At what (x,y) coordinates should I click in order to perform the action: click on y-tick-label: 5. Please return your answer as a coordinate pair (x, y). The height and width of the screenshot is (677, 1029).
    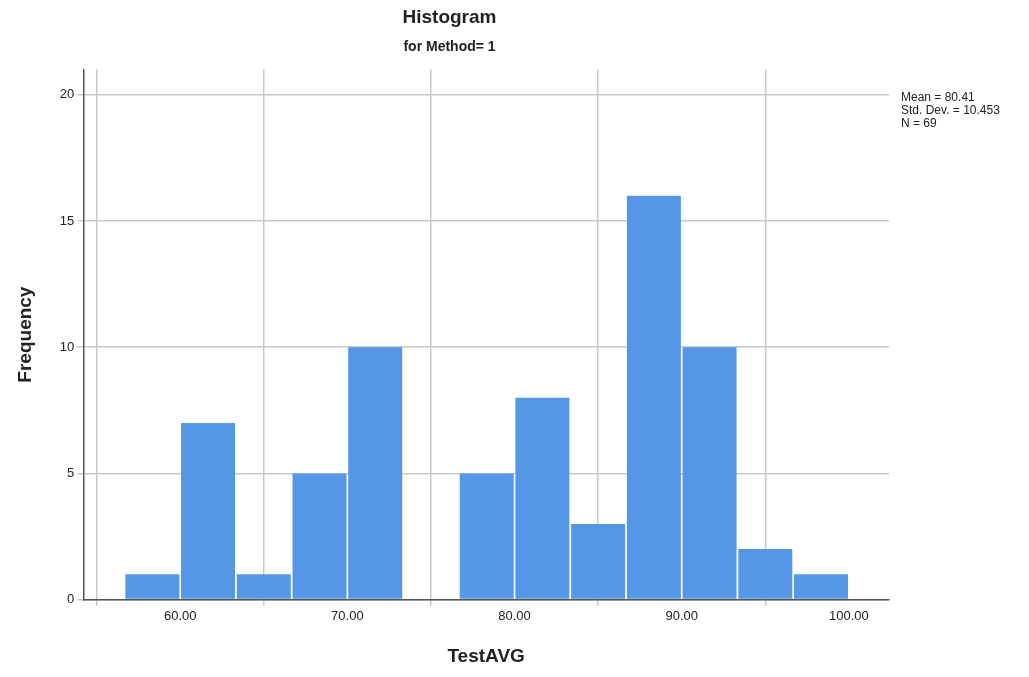
    Looking at the image, I should click on (71, 472).